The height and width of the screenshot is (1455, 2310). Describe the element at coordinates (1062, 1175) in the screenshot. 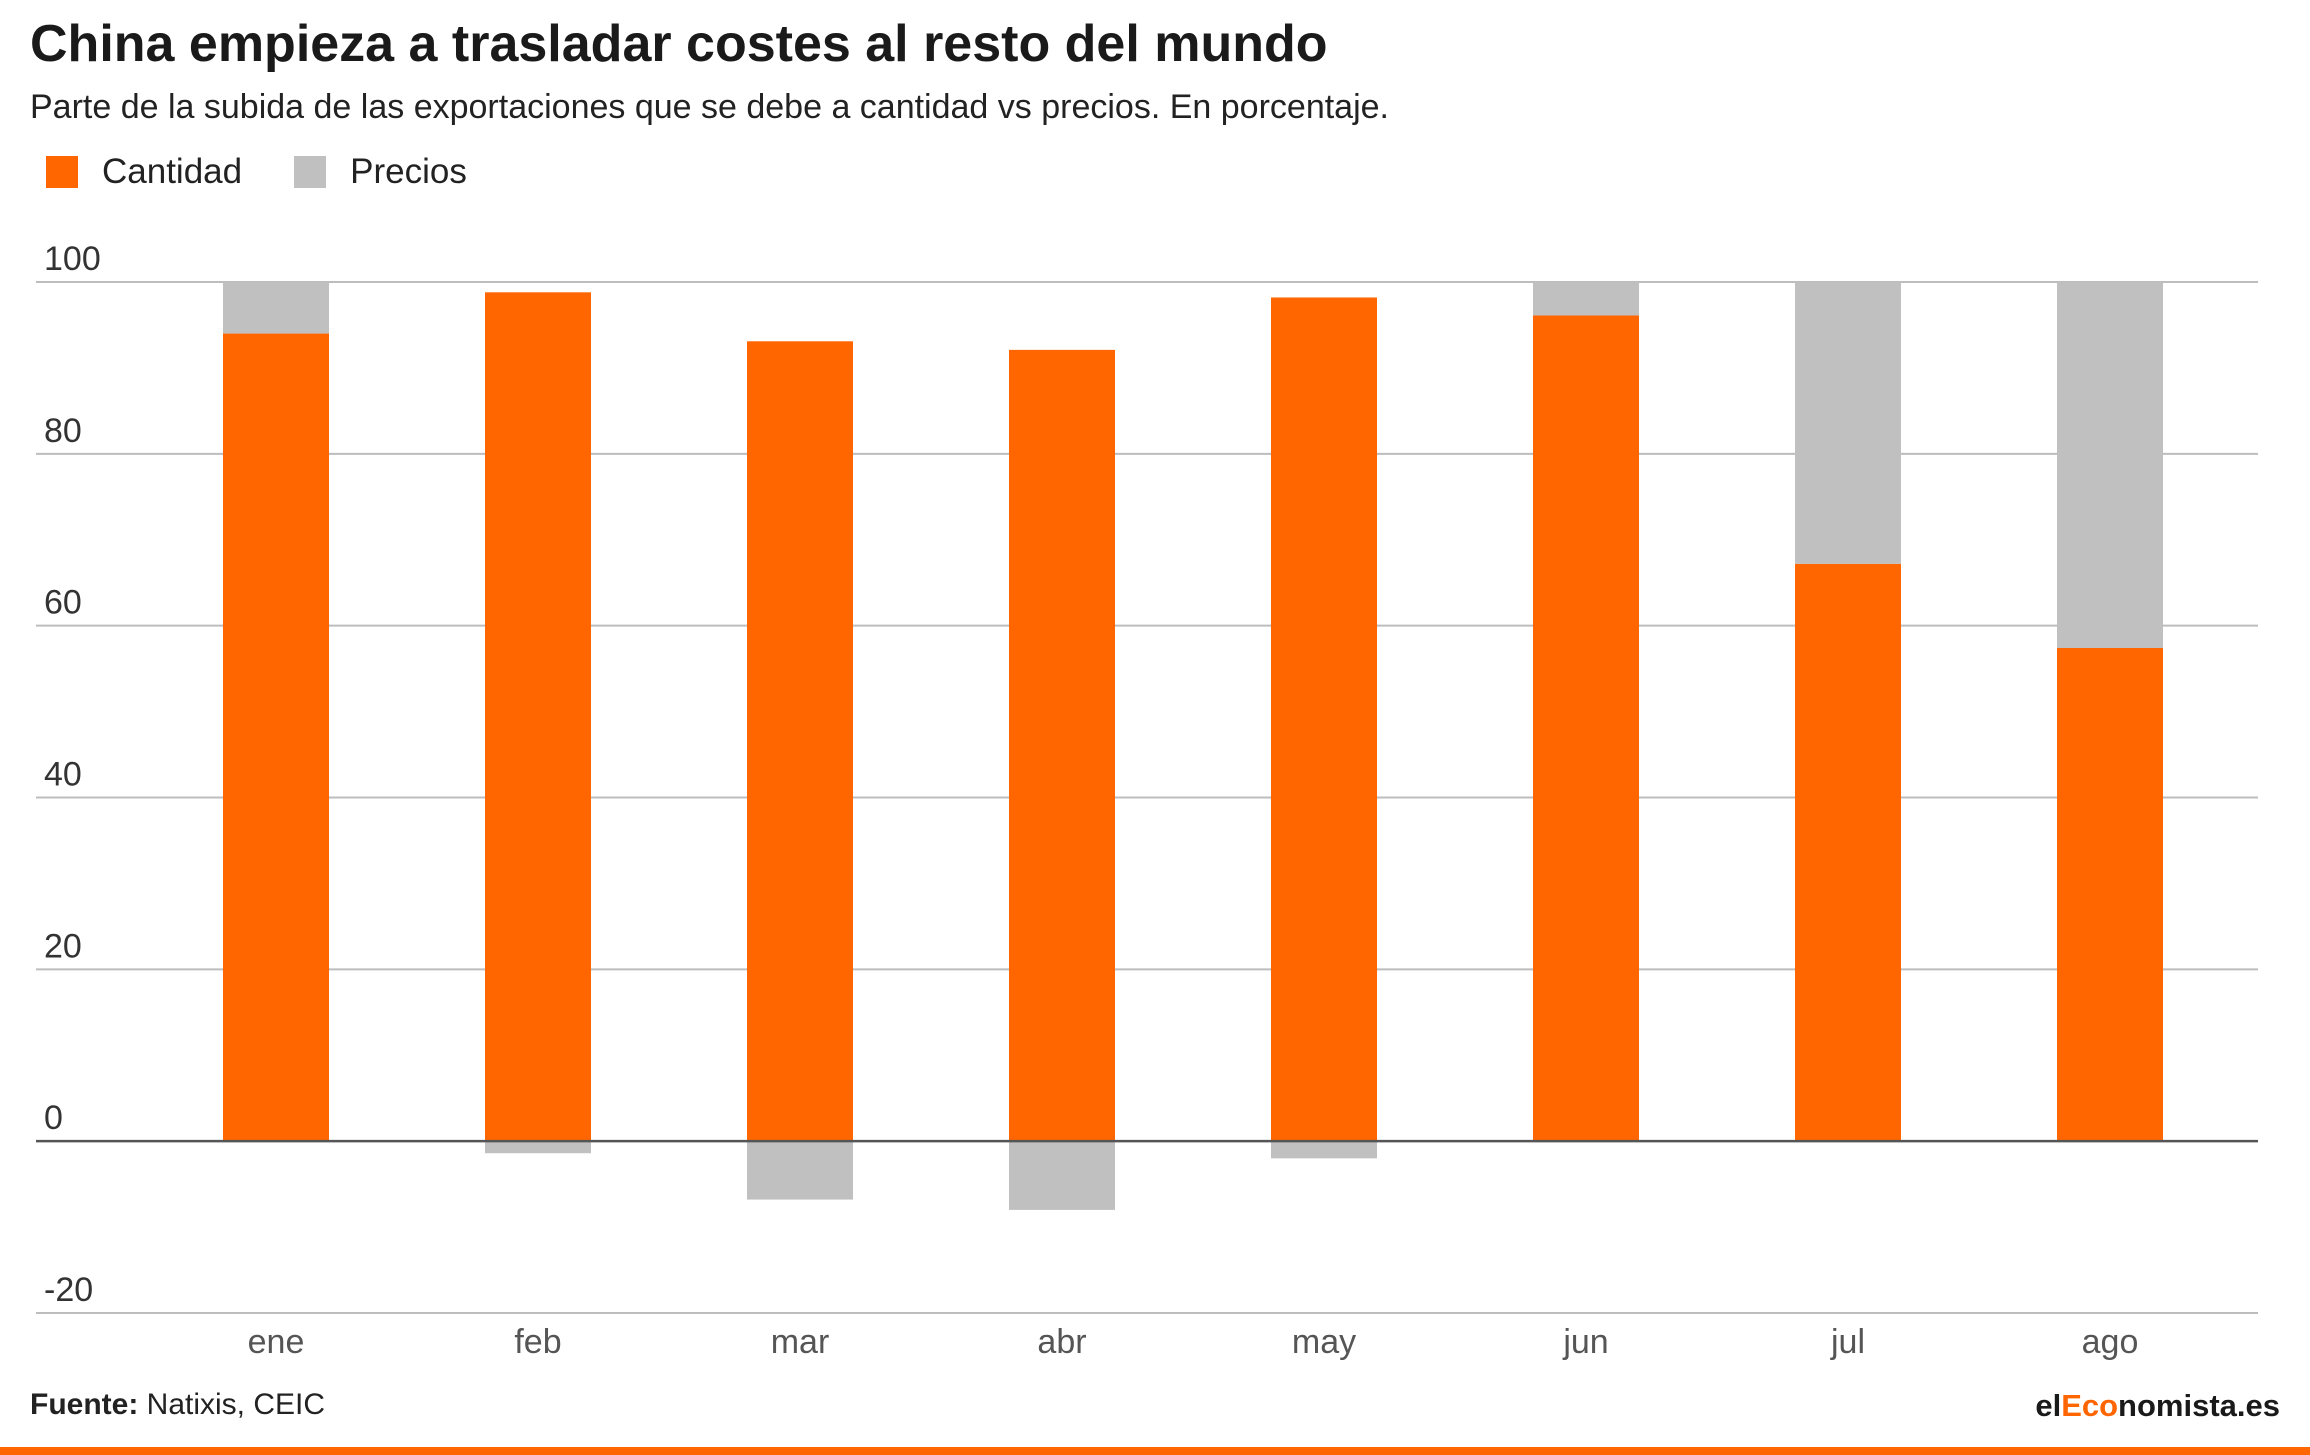

I see `bar-precios-abr` at that location.